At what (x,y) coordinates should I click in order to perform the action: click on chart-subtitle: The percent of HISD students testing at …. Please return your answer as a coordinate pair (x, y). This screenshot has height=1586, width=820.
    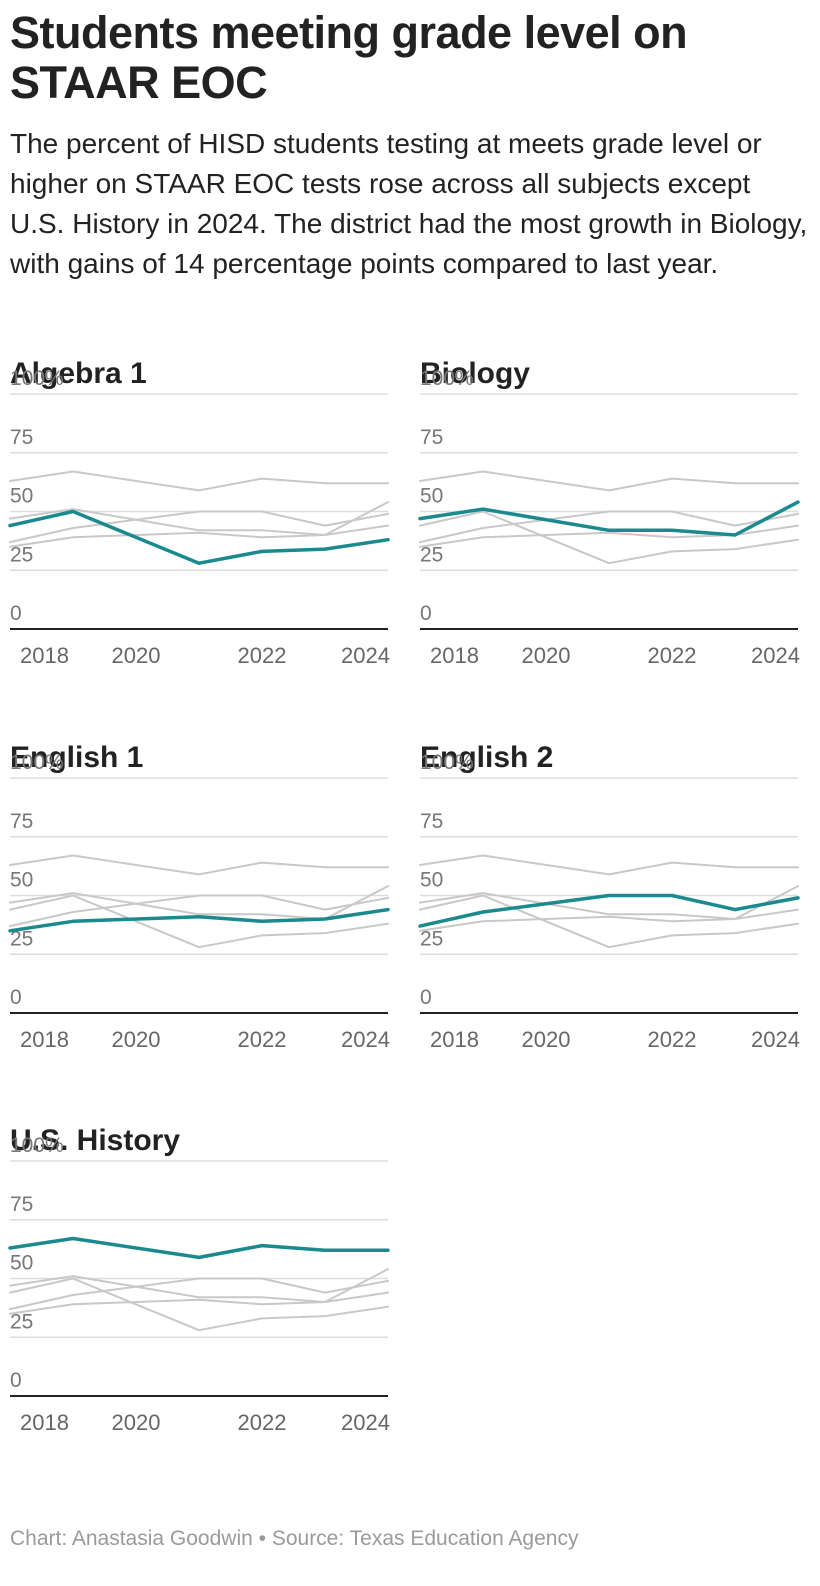
    Looking at the image, I should click on (409, 203).